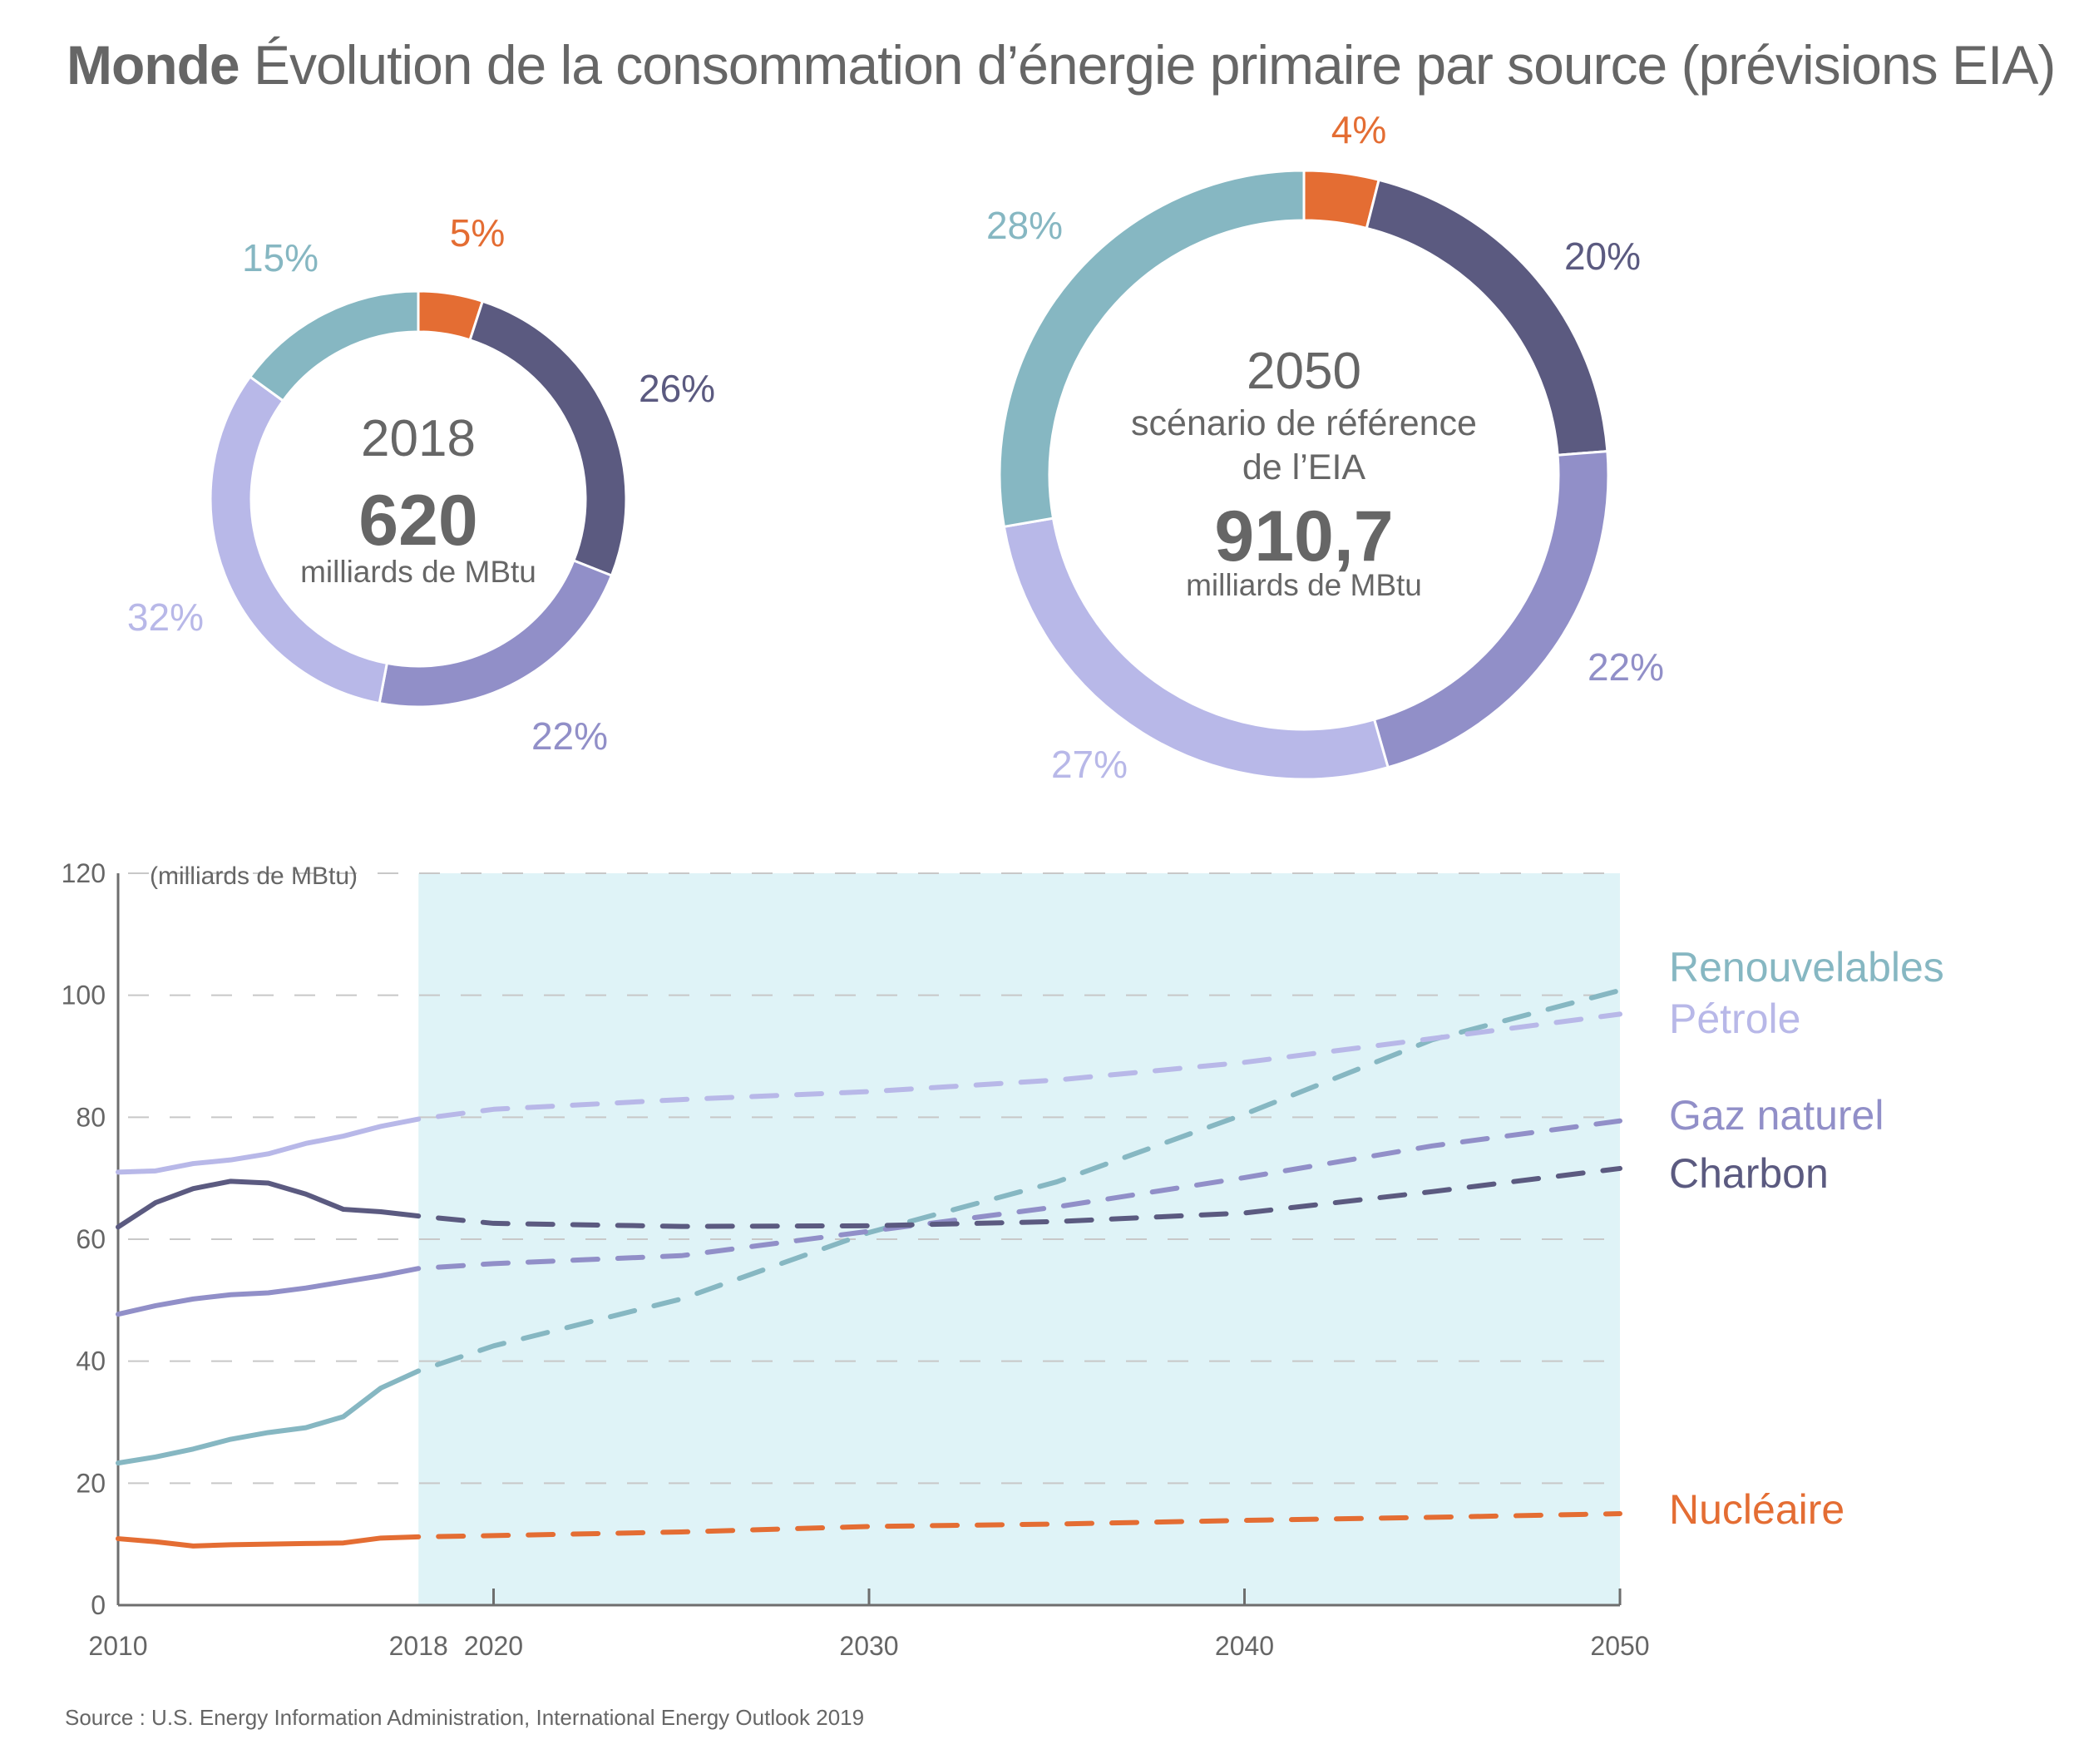  What do you see at coordinates (418, 438) in the screenshot?
I see `donut-2018-year: 2018` at bounding box center [418, 438].